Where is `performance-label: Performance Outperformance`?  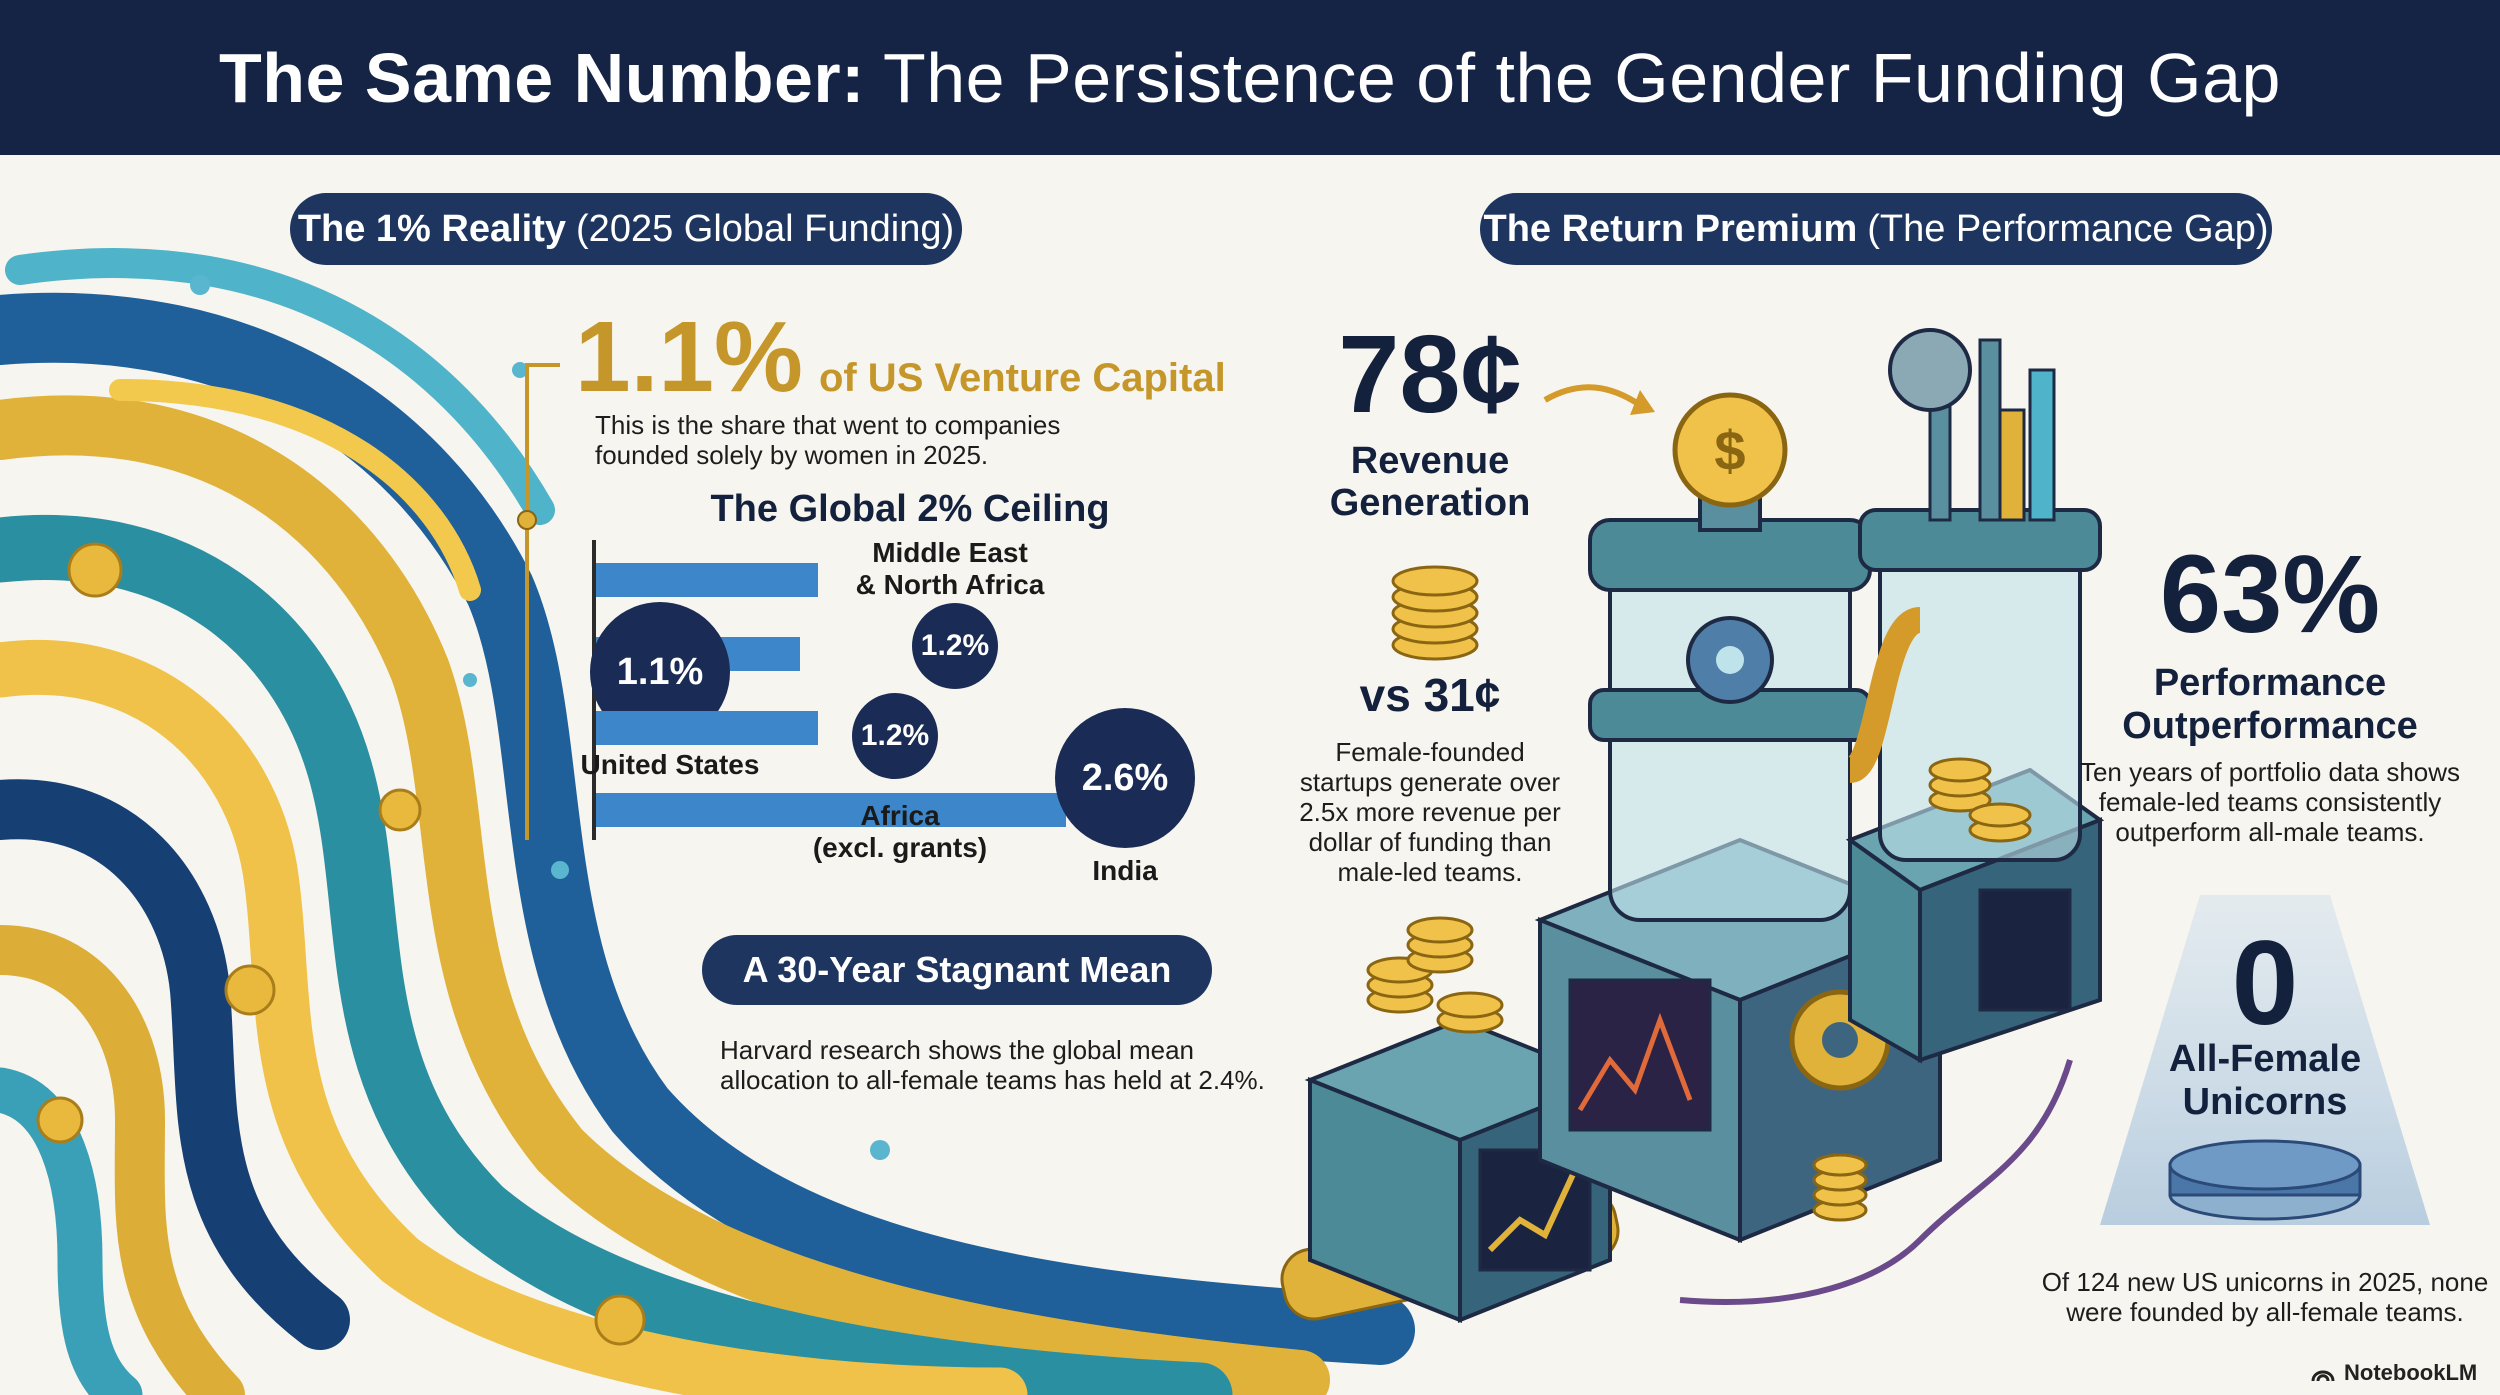 performance-label: Performance Outperformance is located at coordinates (2270, 705).